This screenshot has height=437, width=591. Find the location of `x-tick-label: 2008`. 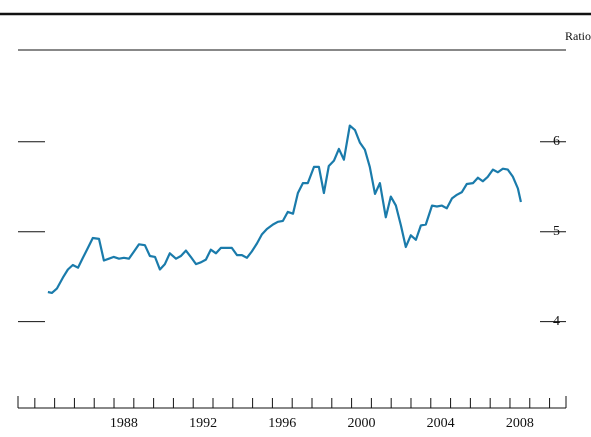

x-tick-label: 2008 is located at coordinates (520, 423).